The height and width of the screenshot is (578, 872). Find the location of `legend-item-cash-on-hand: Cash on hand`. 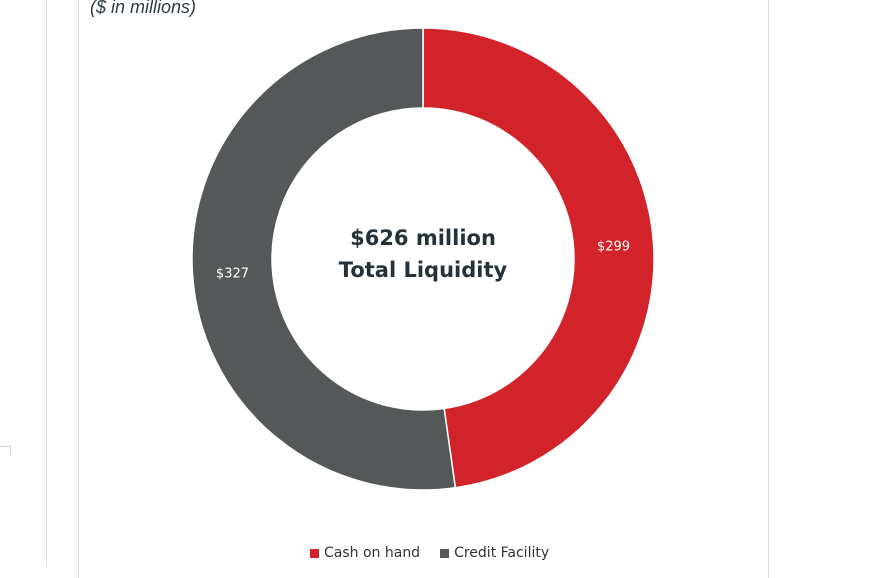

legend-item-cash-on-hand: Cash on hand is located at coordinates (365, 553).